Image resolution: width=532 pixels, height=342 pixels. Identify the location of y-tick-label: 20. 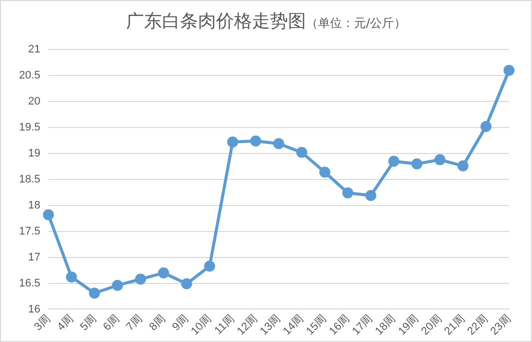
(34, 102).